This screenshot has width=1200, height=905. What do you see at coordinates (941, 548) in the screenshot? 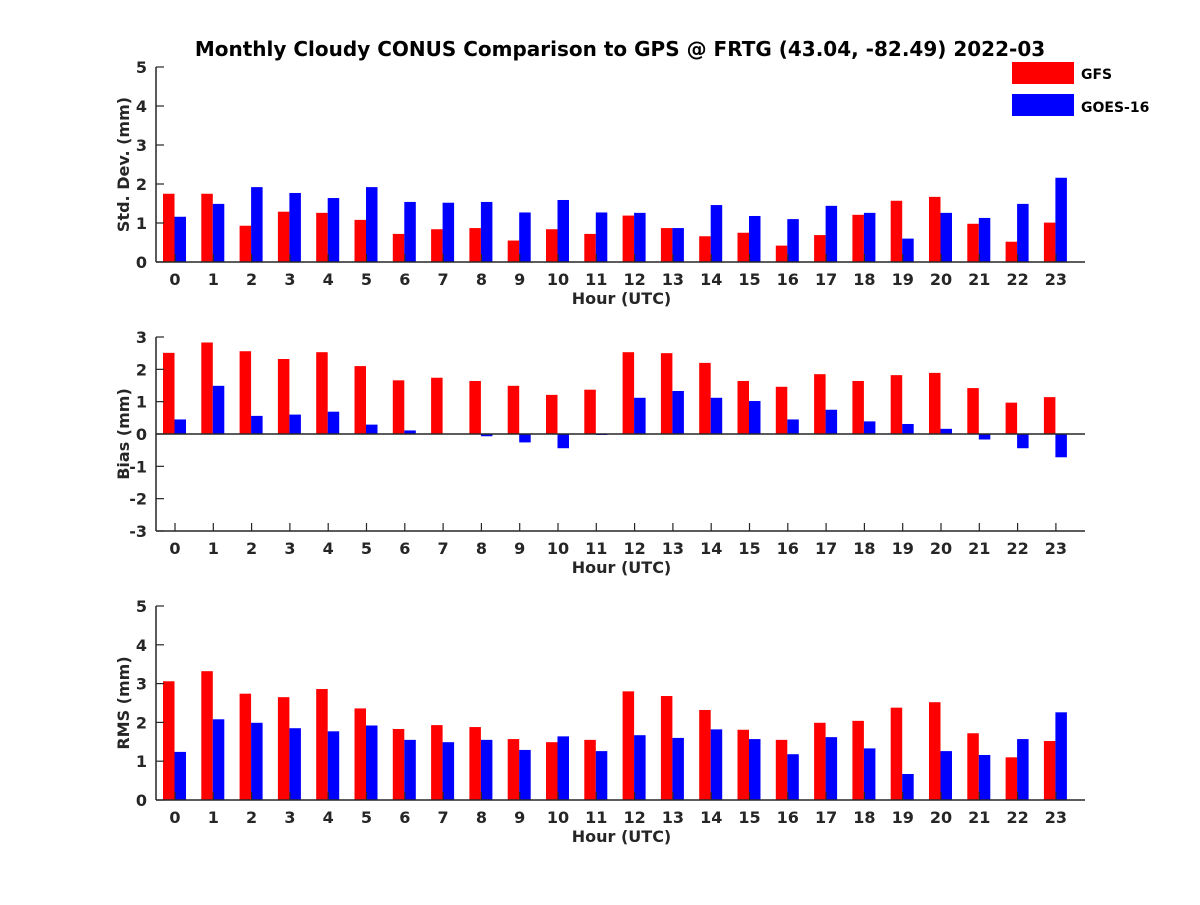
I see `x-tick-label-panel2-hour-20: 20` at bounding box center [941, 548].